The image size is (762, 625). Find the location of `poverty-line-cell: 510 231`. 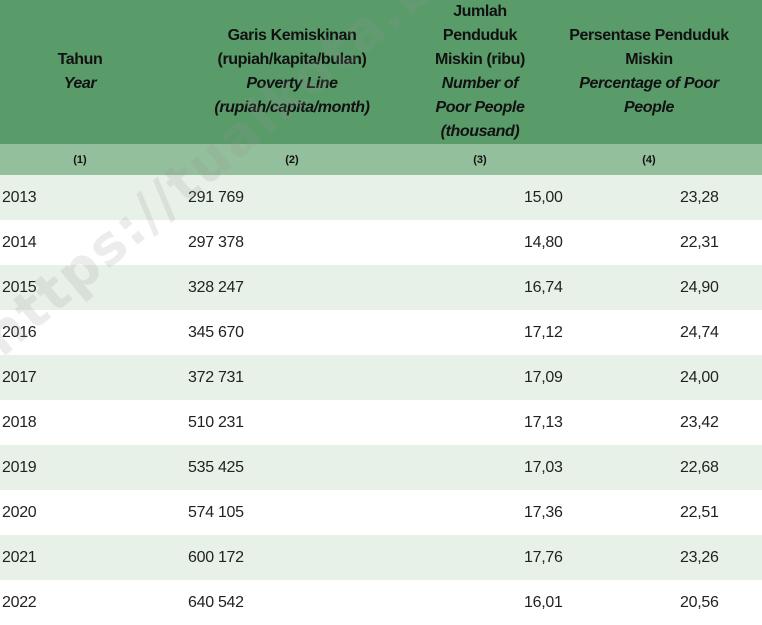

poverty-line-cell: 510 231 is located at coordinates (292, 422).